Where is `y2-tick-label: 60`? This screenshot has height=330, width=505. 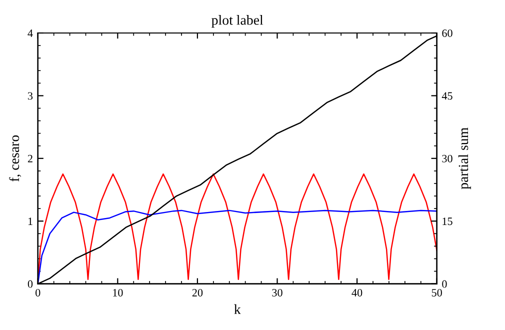 y2-tick-label: 60 is located at coordinates (447, 33).